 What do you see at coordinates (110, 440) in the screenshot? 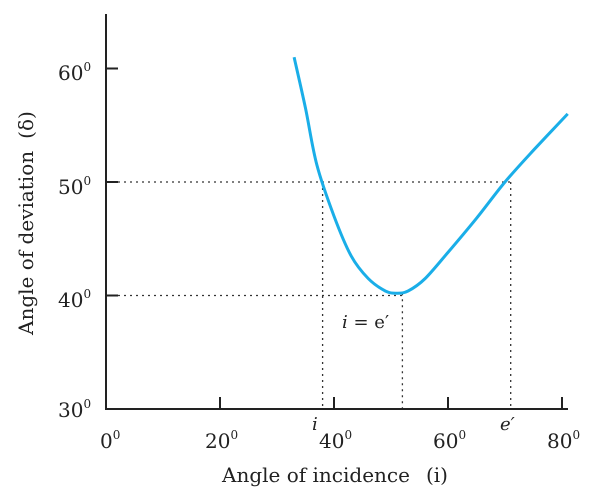
I see `x-tick-label-0: 00` at bounding box center [110, 440].